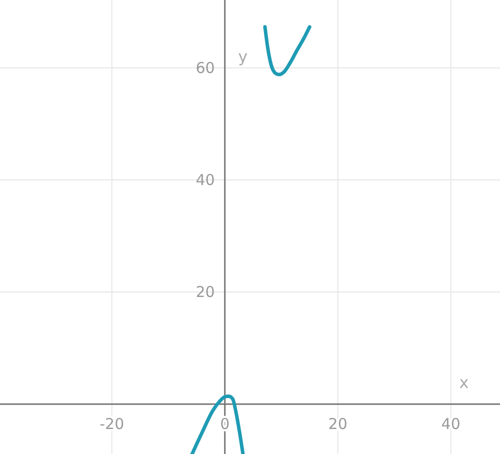 Image resolution: width=500 pixels, height=454 pixels. I want to click on y-tick-label: 60, so click(205, 67).